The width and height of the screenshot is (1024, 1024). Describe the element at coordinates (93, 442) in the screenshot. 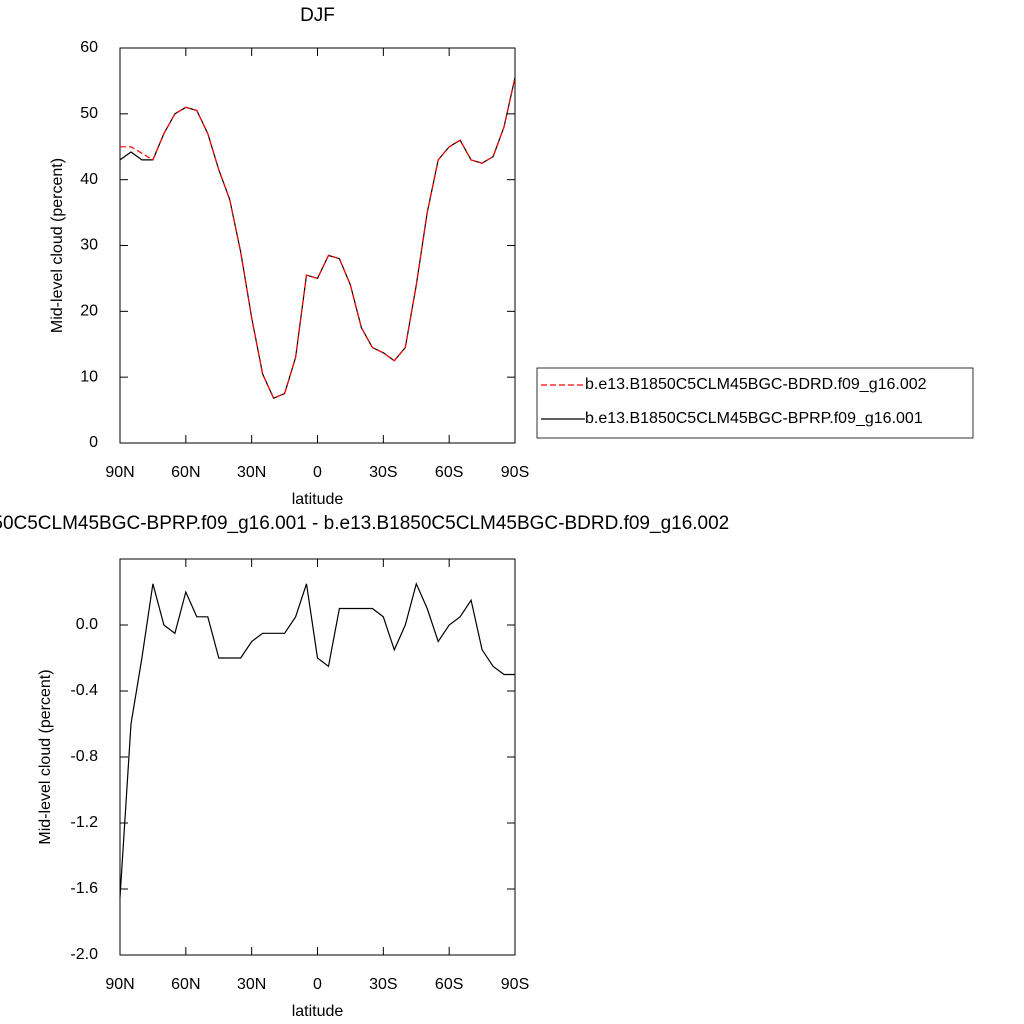

I see `y-tick-label: 0` at that location.